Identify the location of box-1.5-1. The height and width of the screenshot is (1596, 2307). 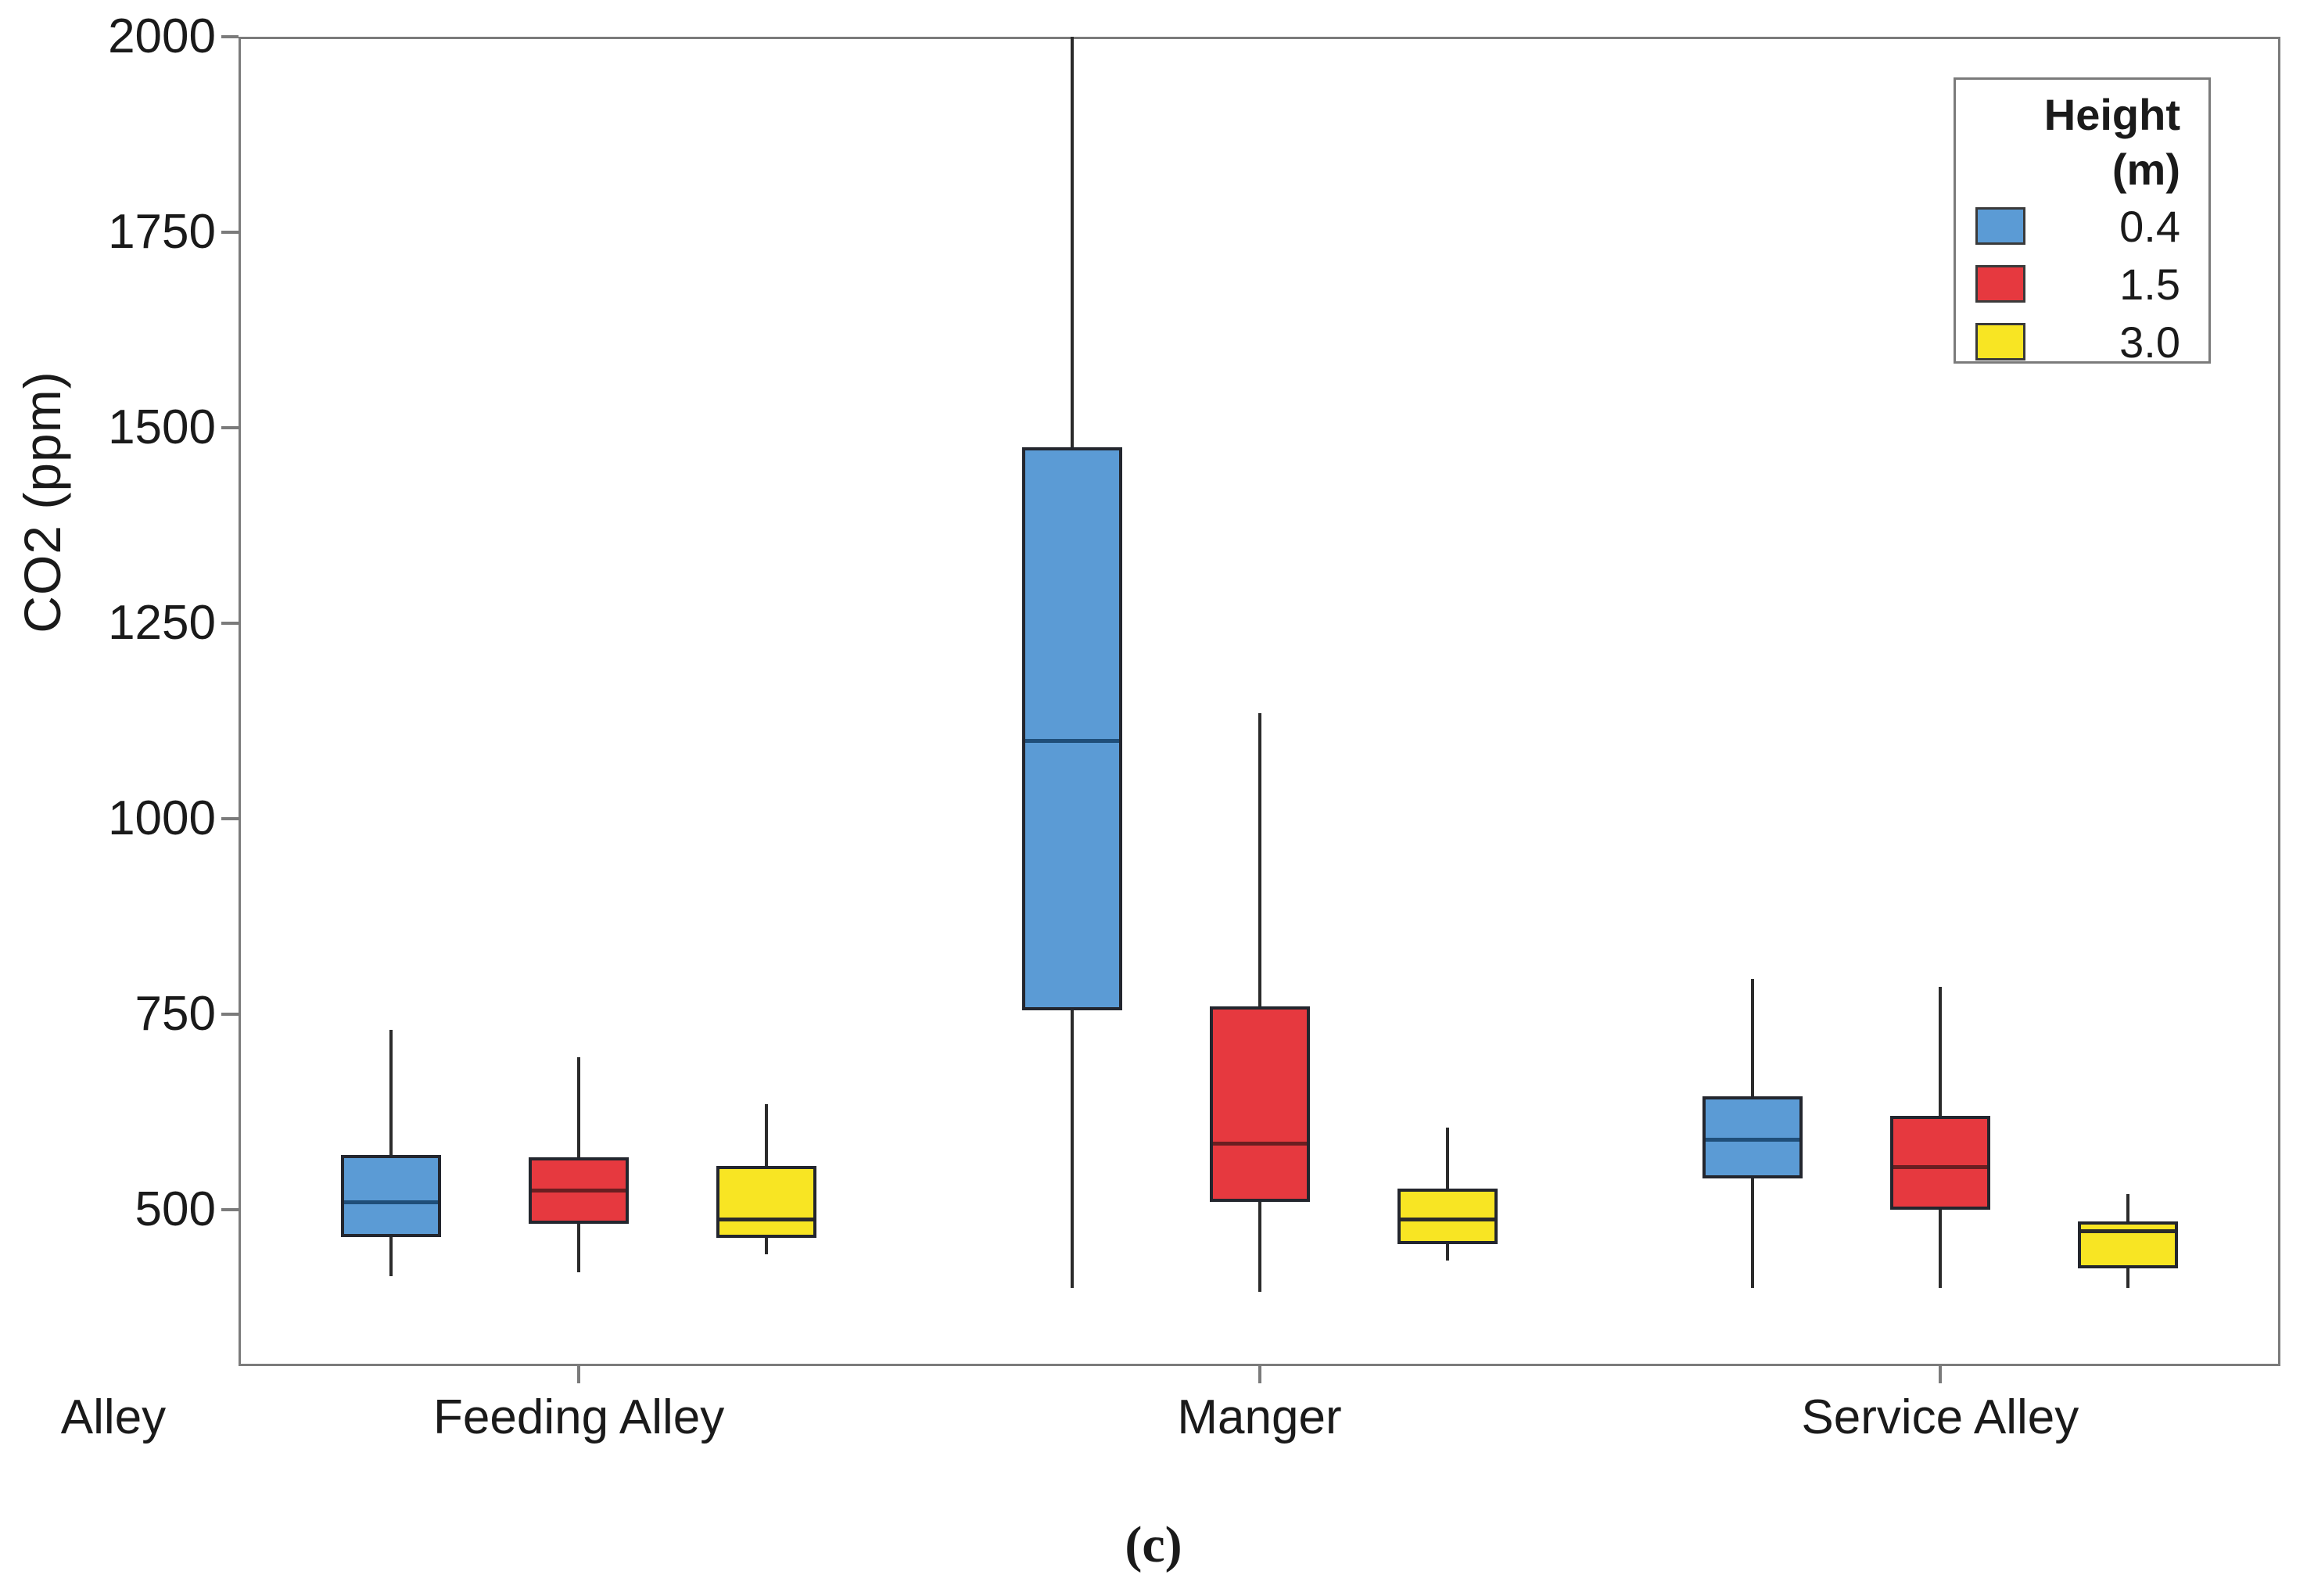
(1259, 1104).